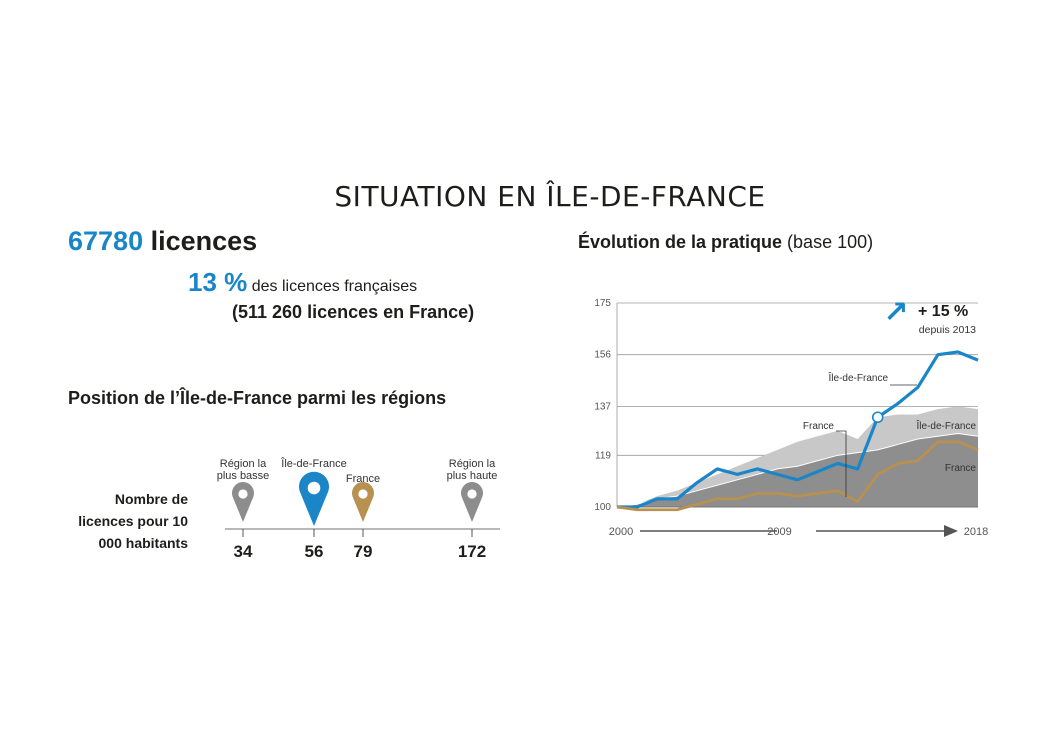  What do you see at coordinates (314, 551) in the screenshot?
I see `pin-value: 56` at bounding box center [314, 551].